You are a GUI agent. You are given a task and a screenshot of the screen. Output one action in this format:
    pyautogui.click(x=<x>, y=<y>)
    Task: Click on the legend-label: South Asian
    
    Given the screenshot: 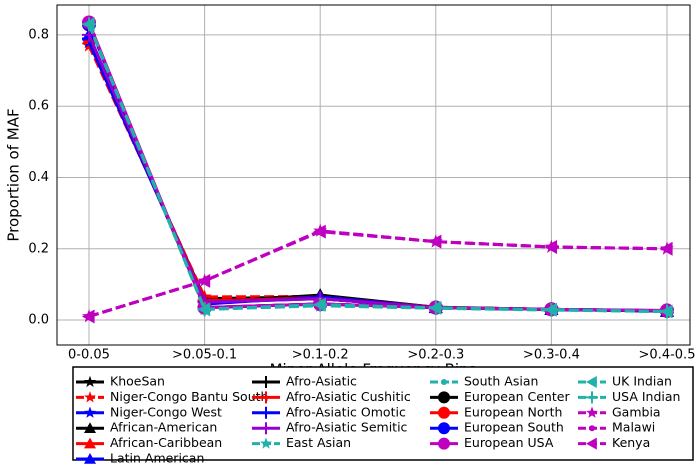 What is the action you would take?
    pyautogui.click(x=501, y=381)
    